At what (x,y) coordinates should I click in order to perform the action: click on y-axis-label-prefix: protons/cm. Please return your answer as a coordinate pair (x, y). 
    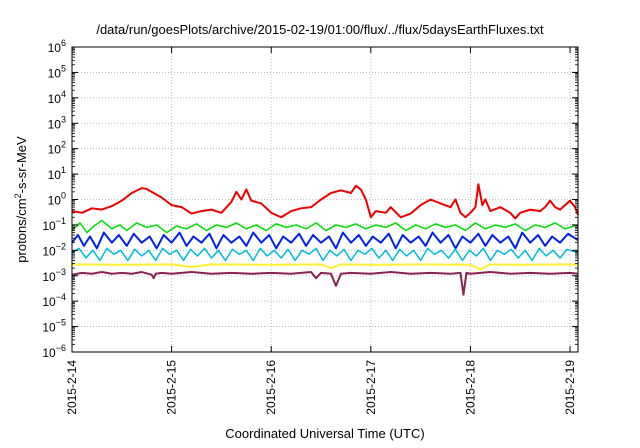
    Looking at the image, I should click on (21, 230).